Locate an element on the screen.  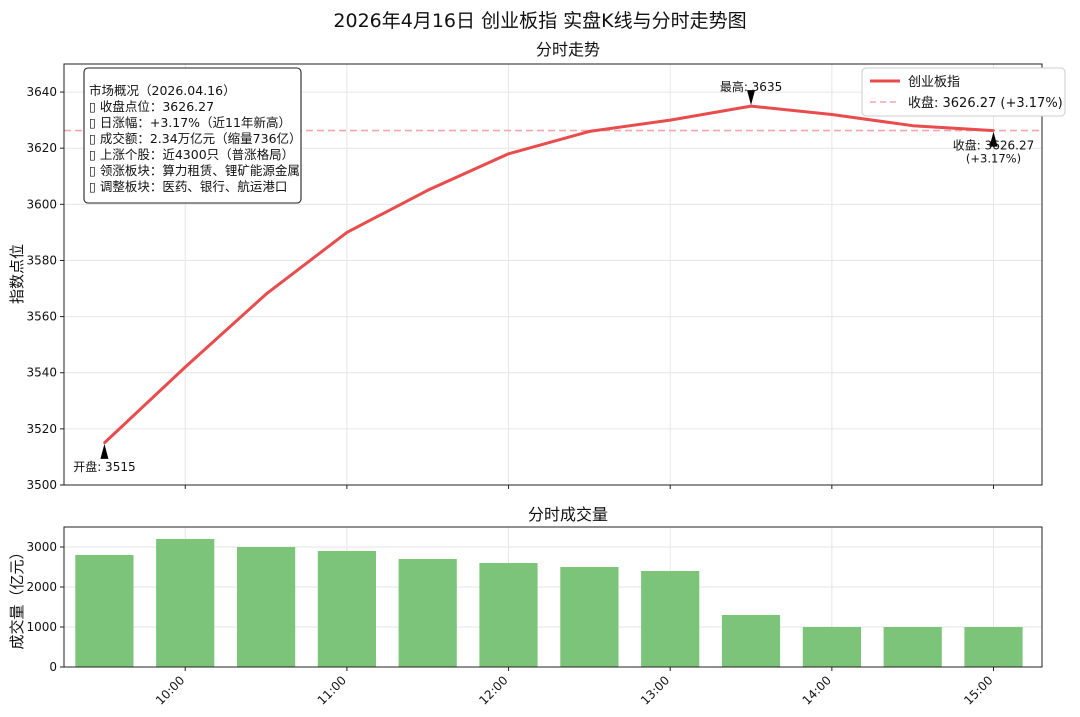
close-annotation: 收盘: 3626.27 (+3.17%) is located at coordinates (993, 148).